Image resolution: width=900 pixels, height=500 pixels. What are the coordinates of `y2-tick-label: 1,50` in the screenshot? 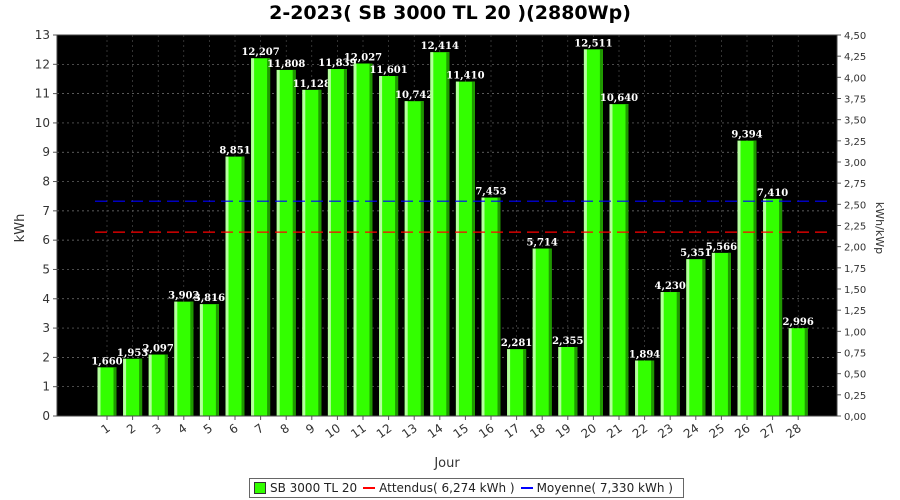 It's located at (855, 290).